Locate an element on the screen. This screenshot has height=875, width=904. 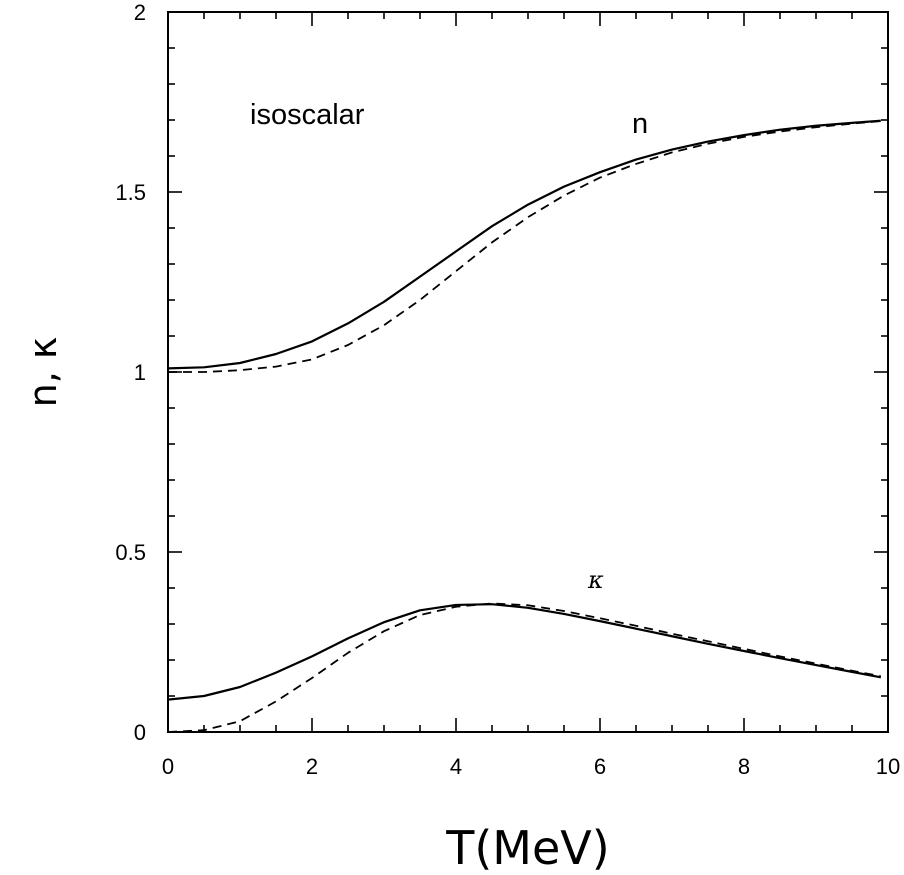
y-tick-label: 2 is located at coordinates (140, 12).